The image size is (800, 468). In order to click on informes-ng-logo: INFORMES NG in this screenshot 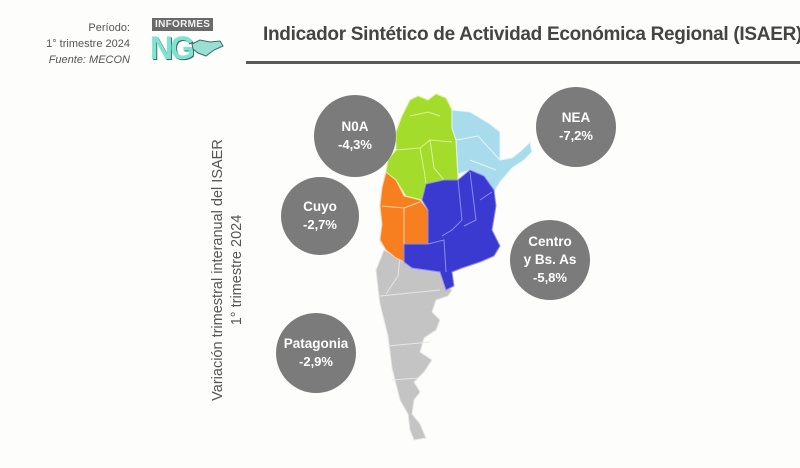, I will do `click(186, 43)`.